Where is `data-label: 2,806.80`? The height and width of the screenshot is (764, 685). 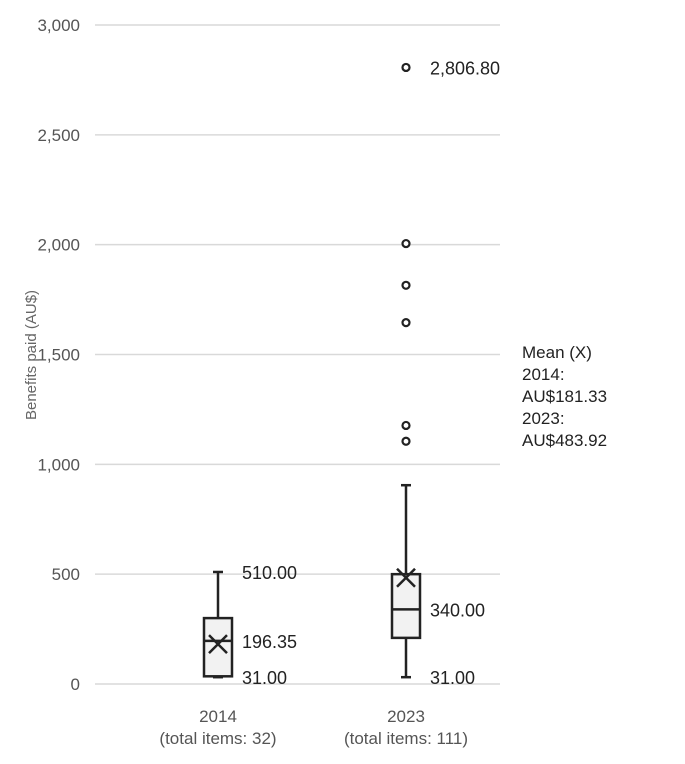
data-label: 2,806.80 is located at coordinates (465, 68).